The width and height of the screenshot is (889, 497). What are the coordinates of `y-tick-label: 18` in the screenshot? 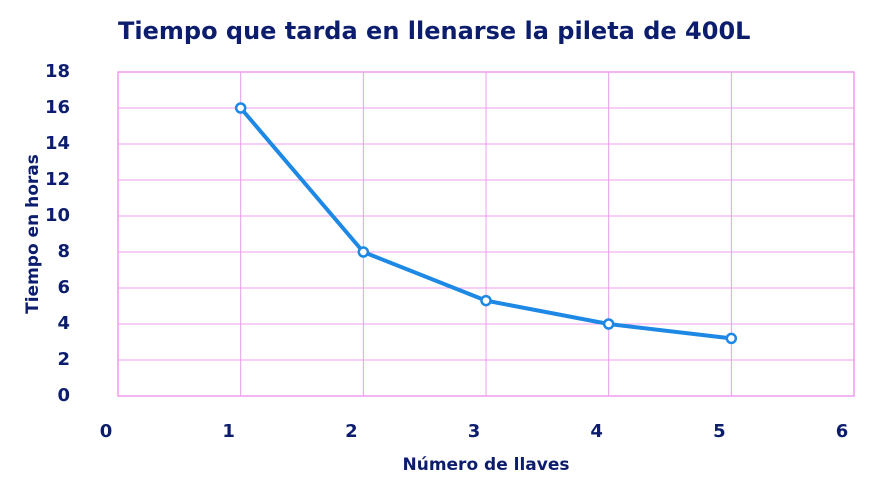 It's located at (57, 71).